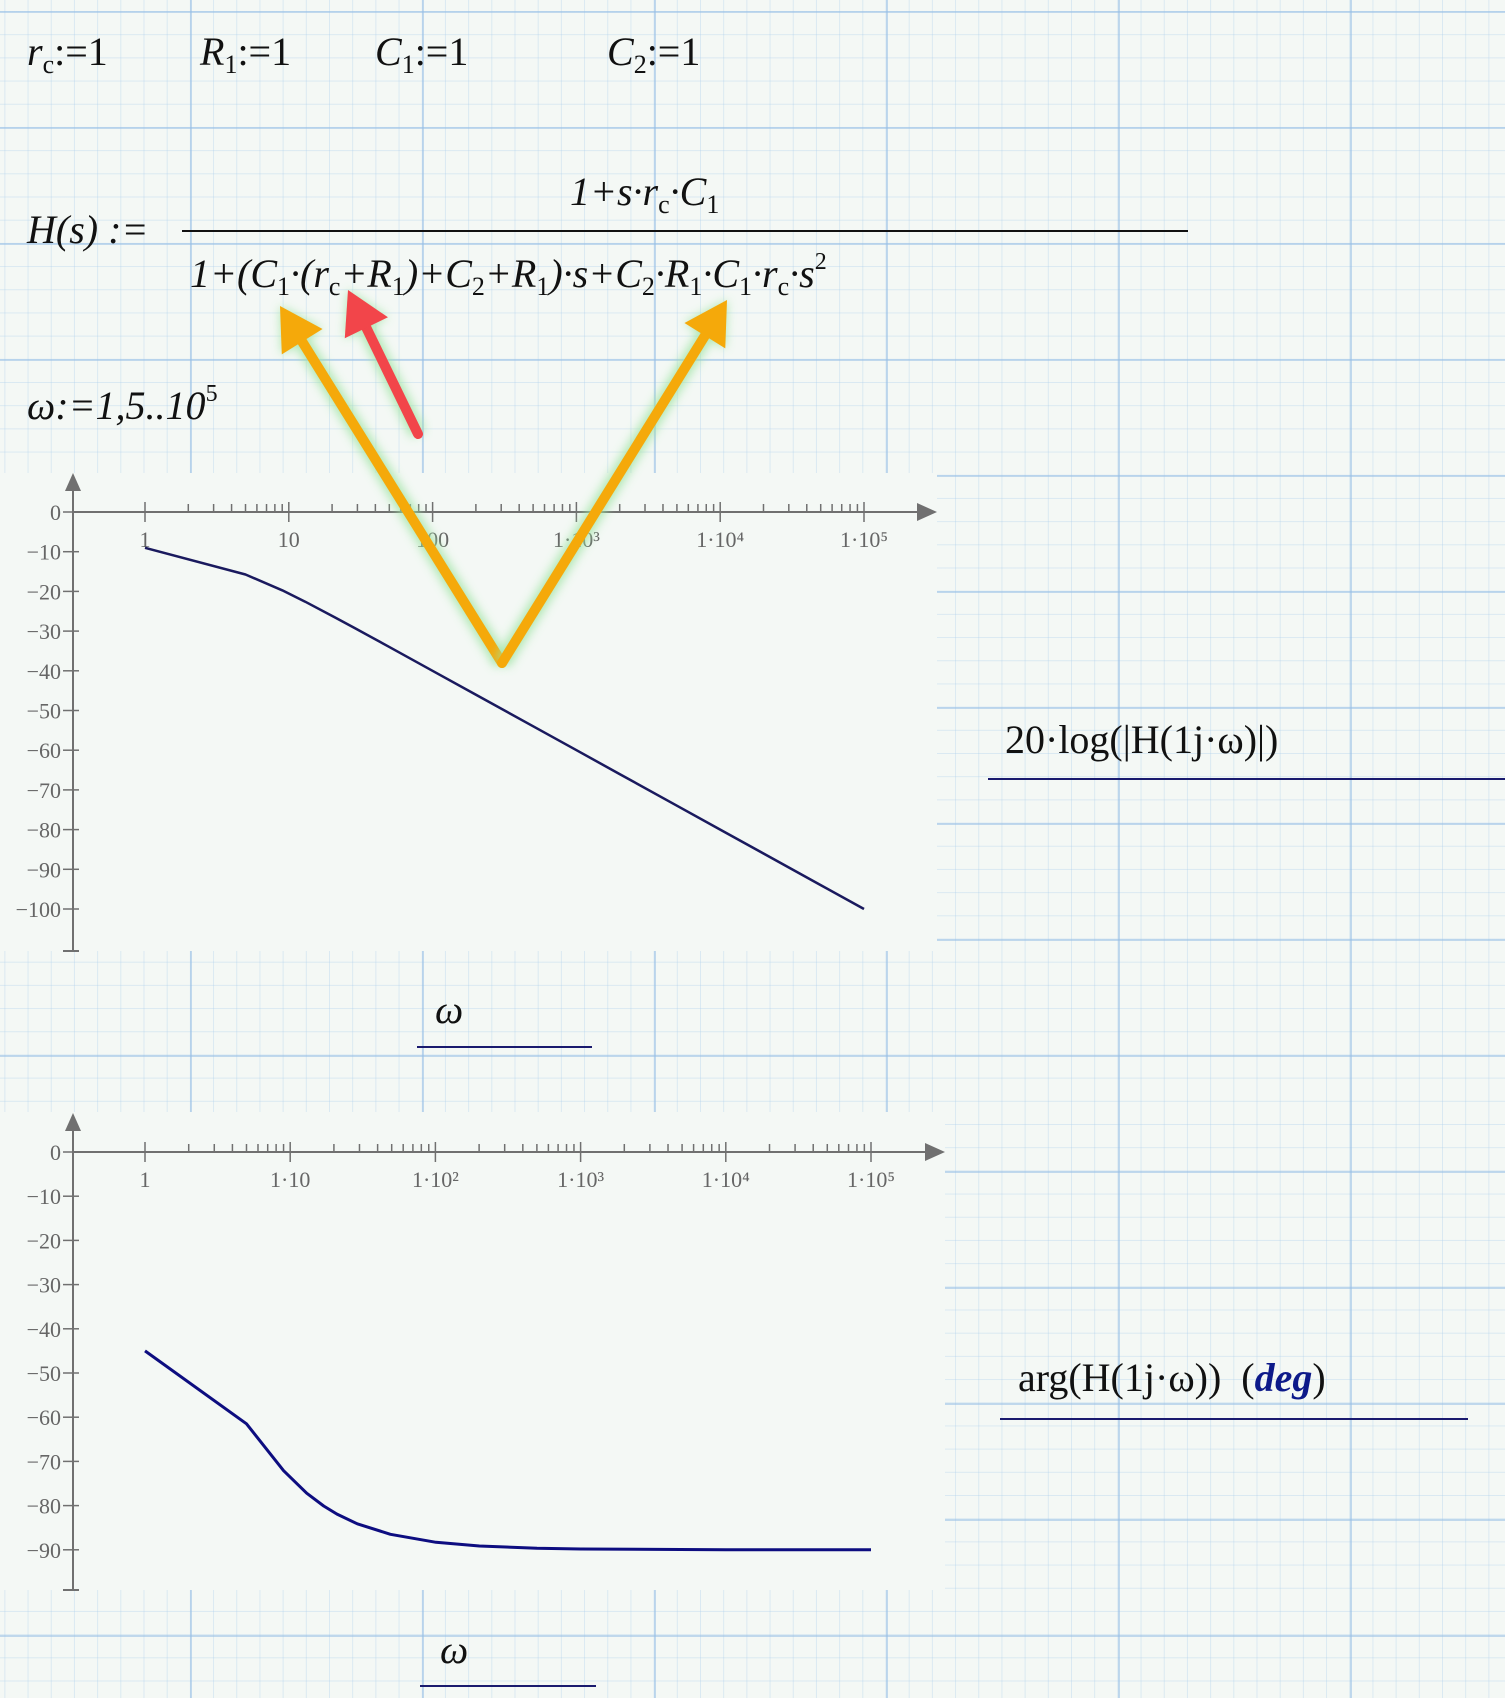 Image resolution: width=1505 pixels, height=1698 pixels. Describe the element at coordinates (435, 1179) in the screenshot. I see `x-tick-label: 1·10²` at that location.